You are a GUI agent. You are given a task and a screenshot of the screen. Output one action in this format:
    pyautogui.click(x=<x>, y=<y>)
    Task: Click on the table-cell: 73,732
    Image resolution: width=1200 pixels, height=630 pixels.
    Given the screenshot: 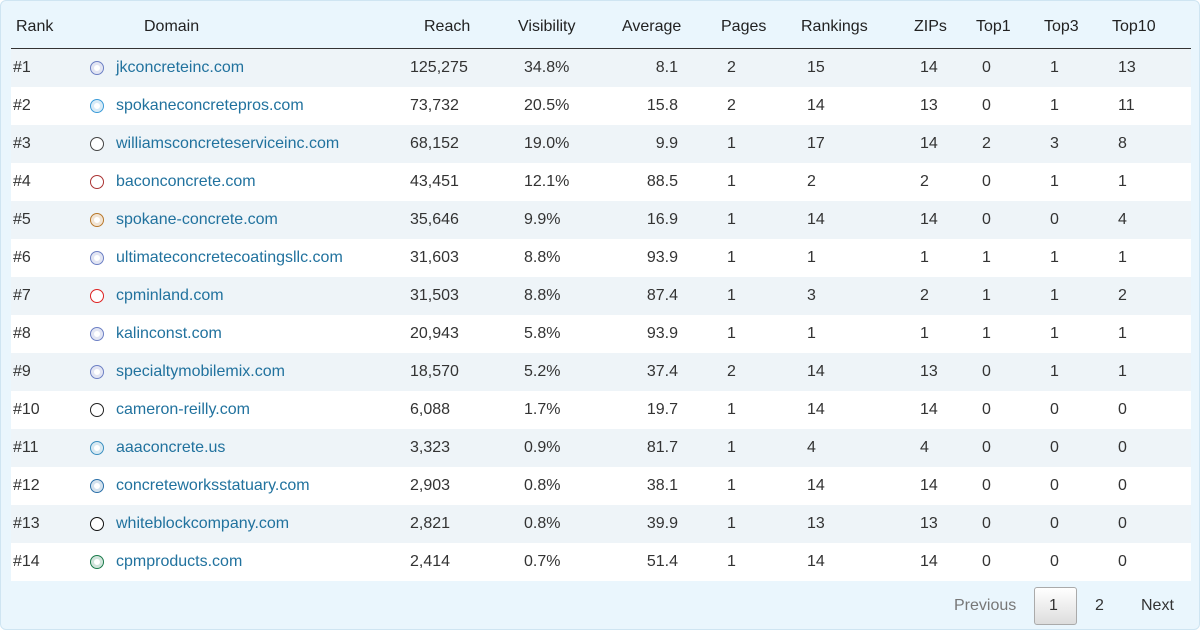 What is the action you would take?
    pyautogui.click(x=434, y=105)
    